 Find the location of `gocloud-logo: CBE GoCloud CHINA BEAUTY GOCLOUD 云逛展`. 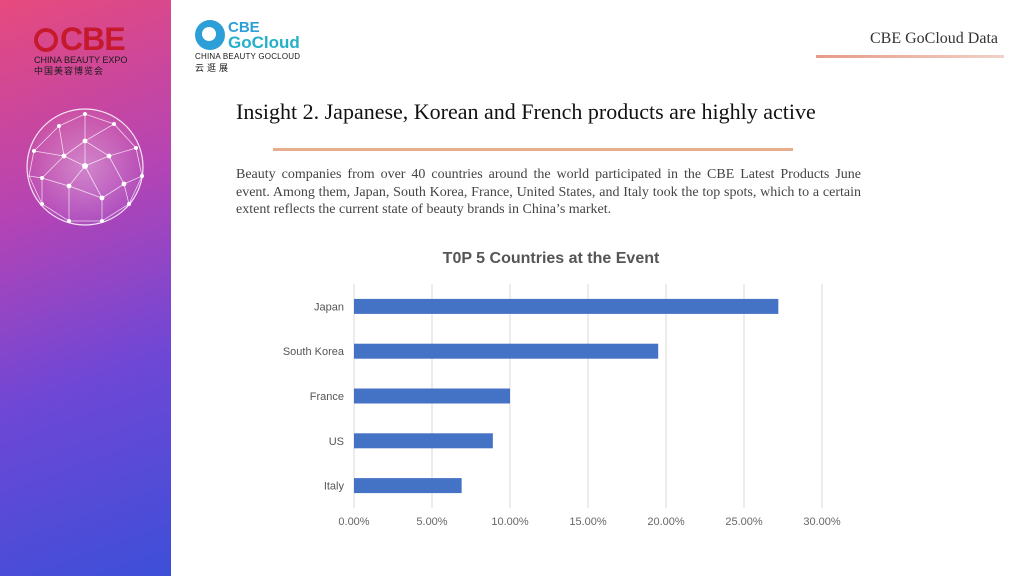

gocloud-logo: CBE GoCloud CHINA BEAUTY GOCLOUD 云逛展 is located at coordinates (265, 47).